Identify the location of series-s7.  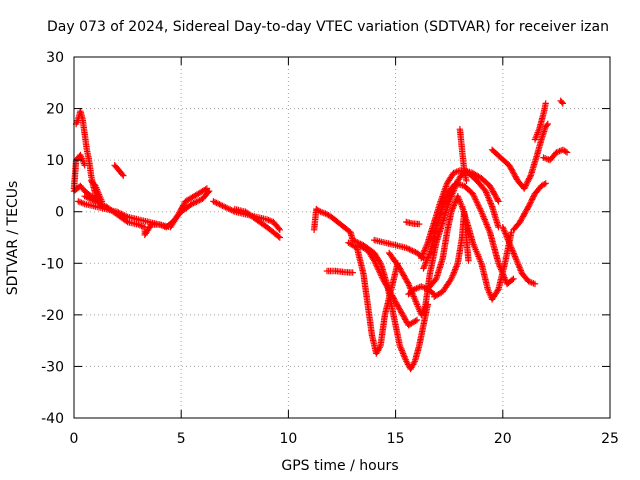
(119, 170).